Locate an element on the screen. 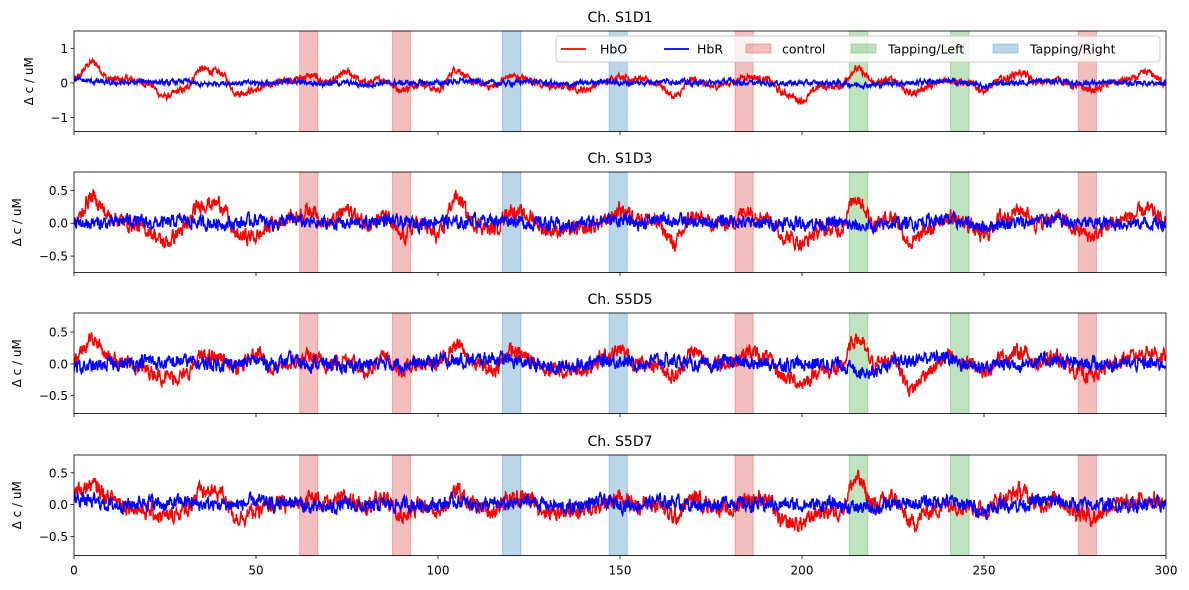 The height and width of the screenshot is (590, 1189). x-tick-label: 0 is located at coordinates (74, 571).